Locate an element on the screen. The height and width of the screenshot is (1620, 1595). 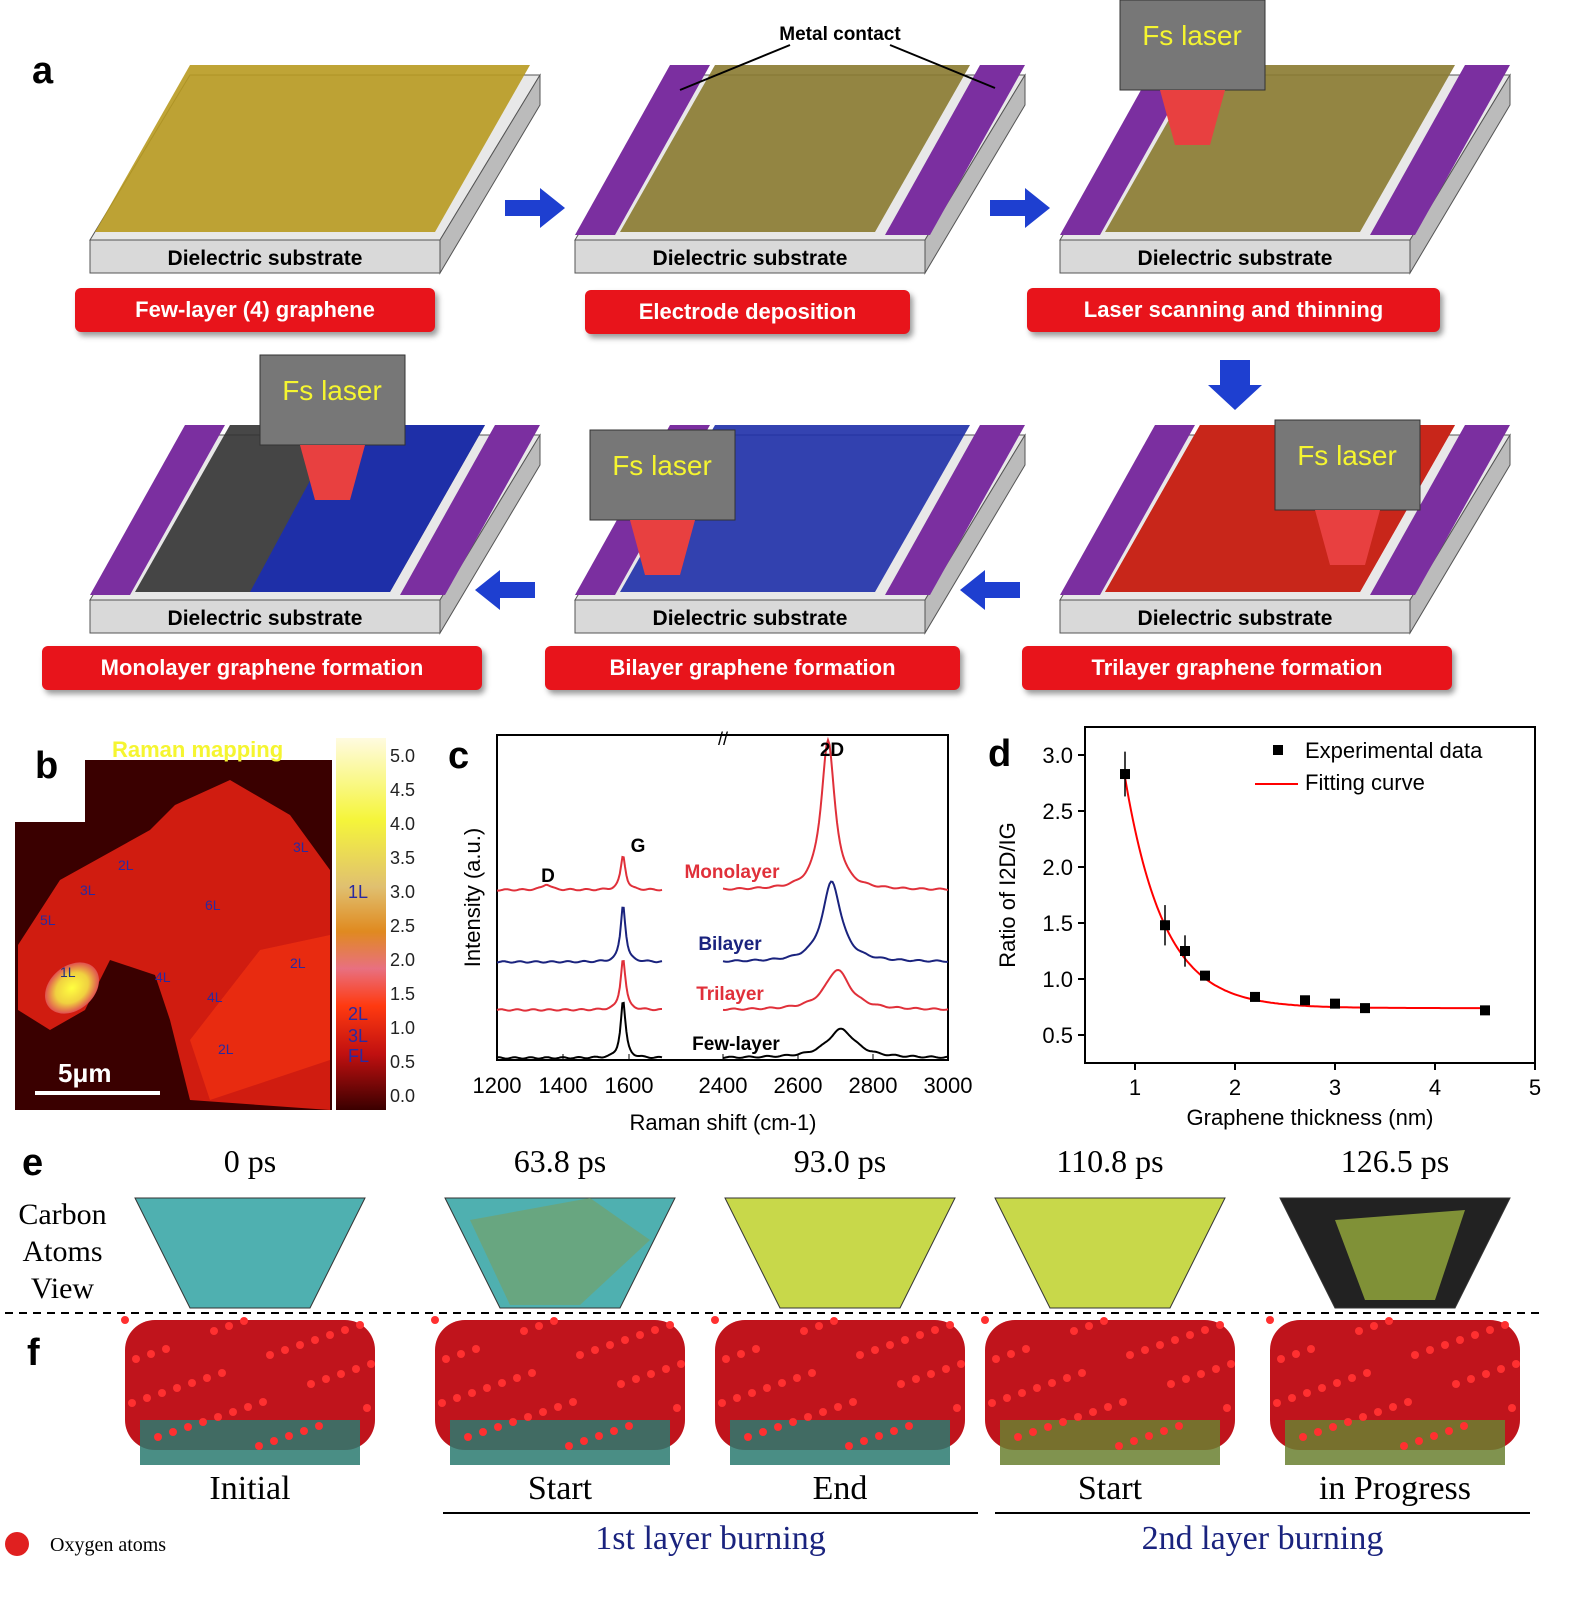
colorbar-tick-label: 0.0 is located at coordinates (402, 1096).